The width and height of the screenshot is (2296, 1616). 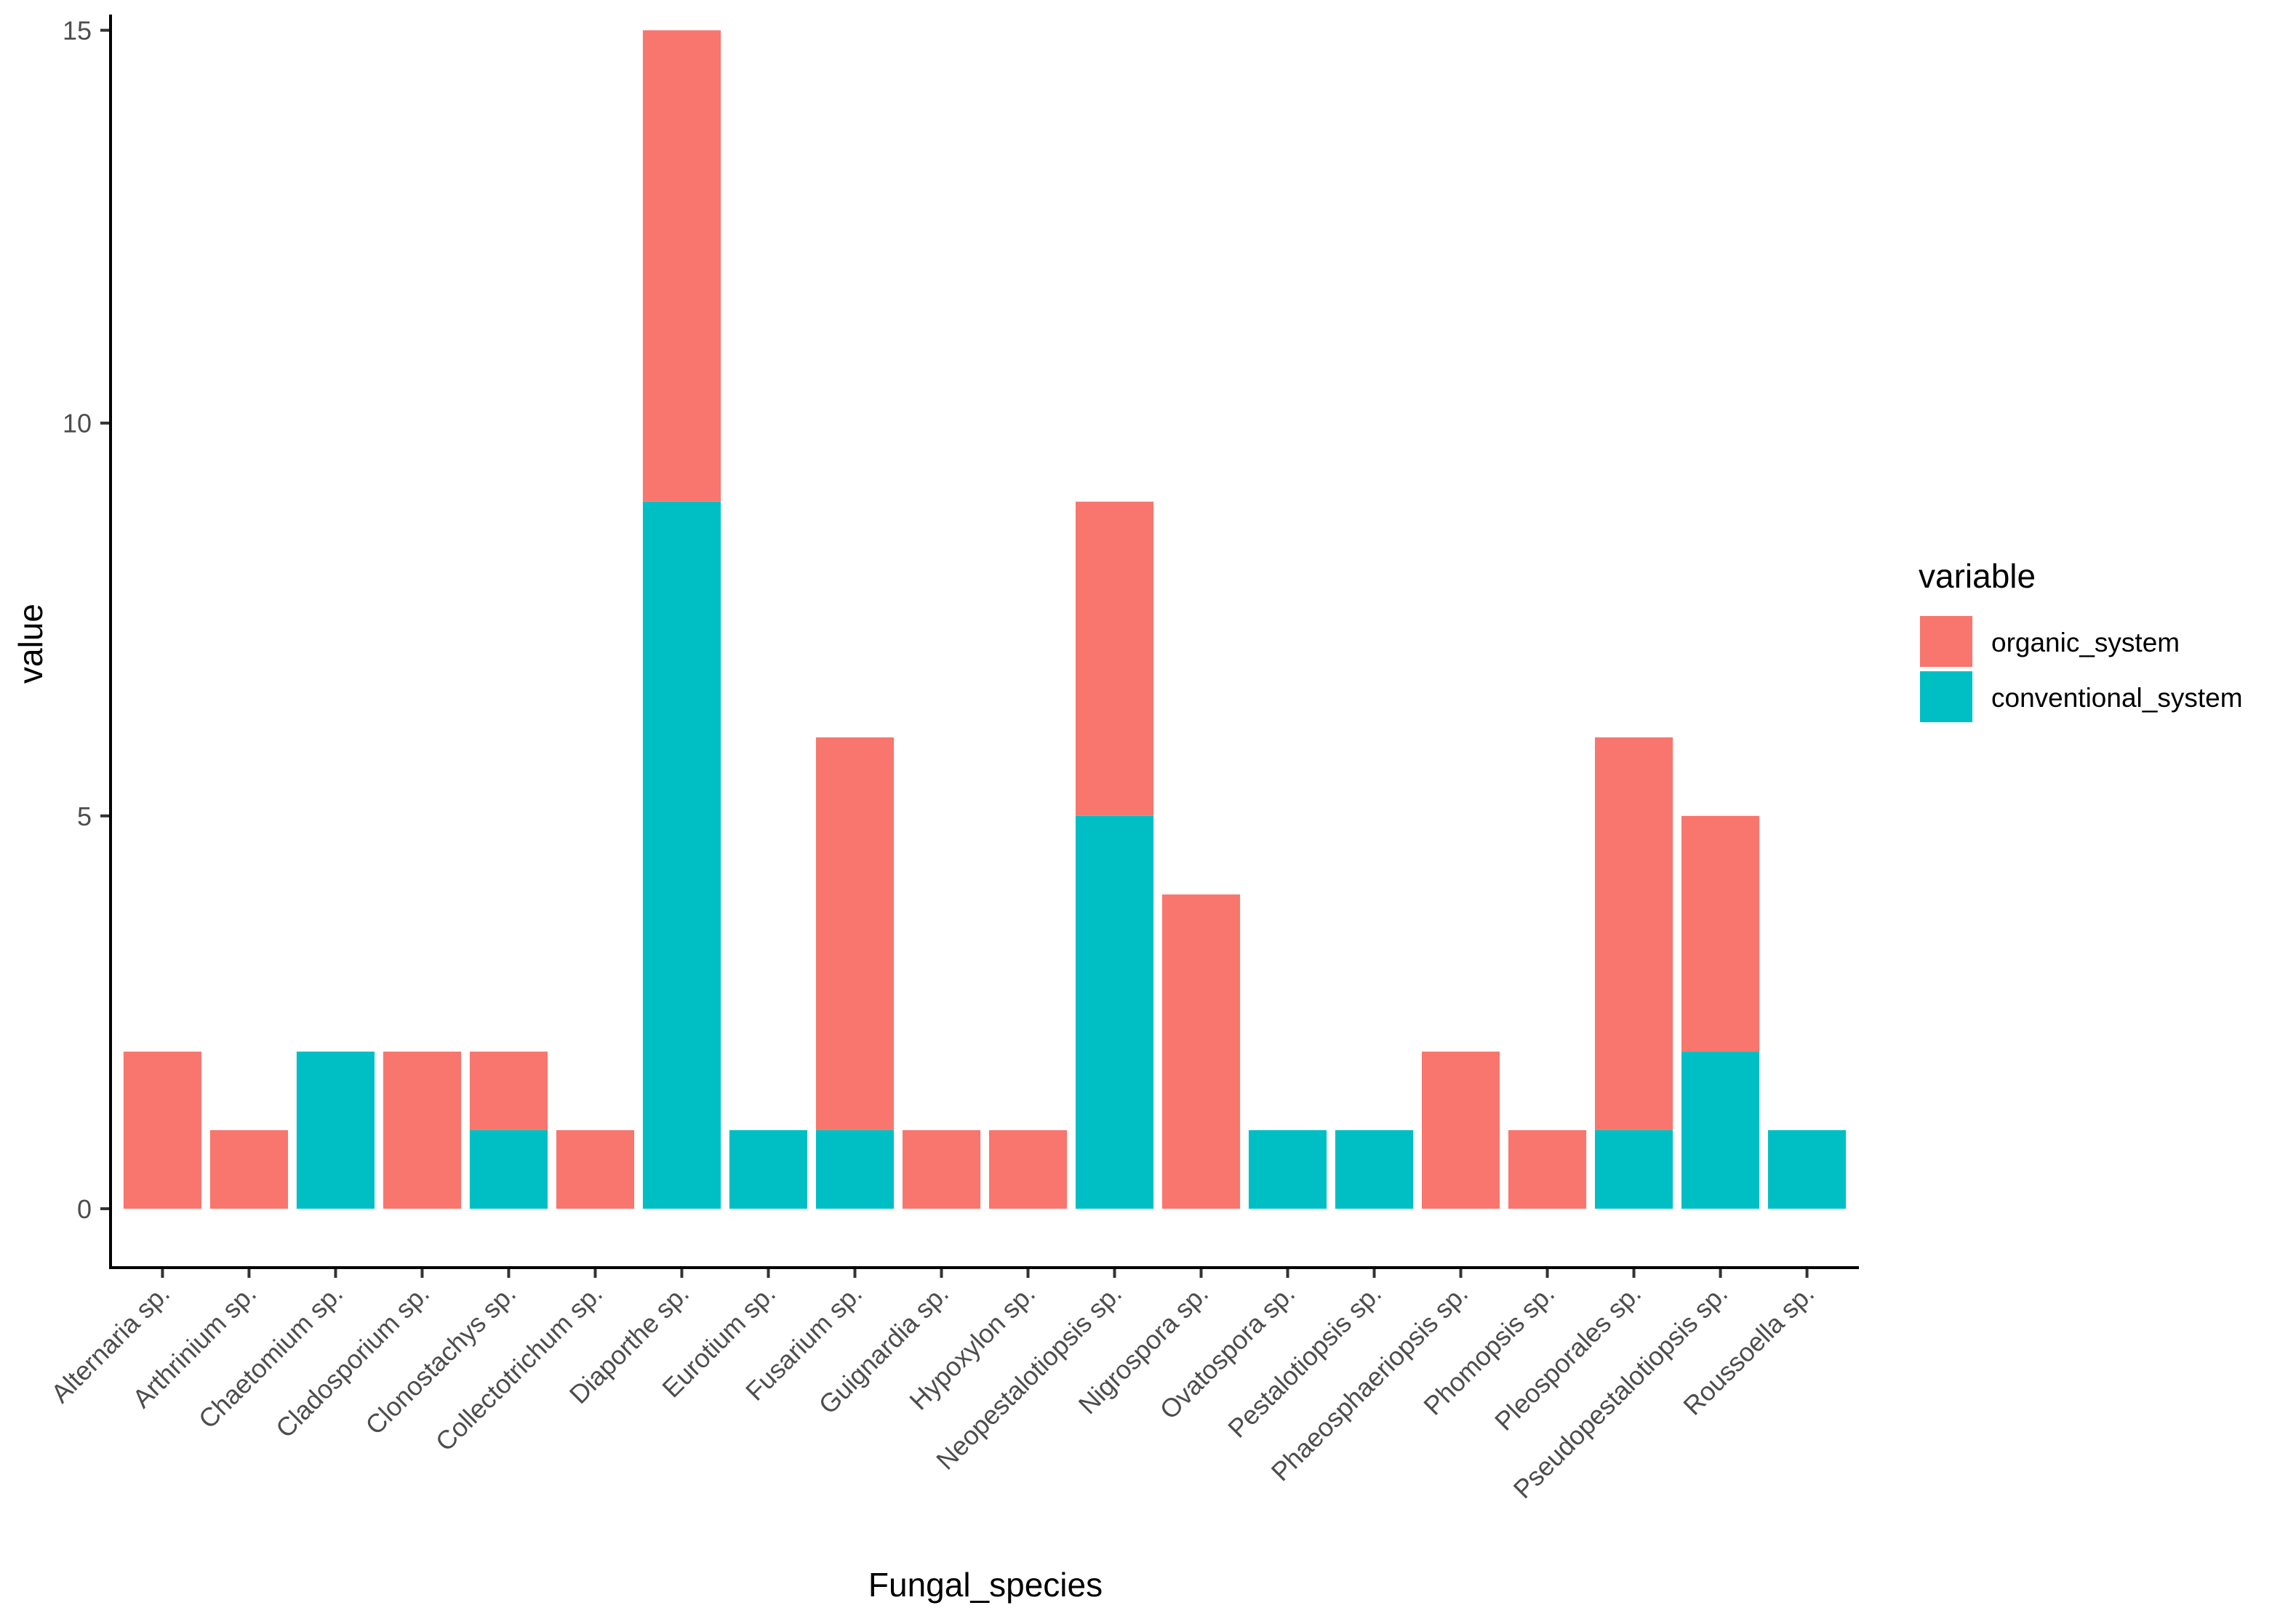 What do you see at coordinates (248, 1169) in the screenshot?
I see `bar-arthrinium-sp-organic` at bounding box center [248, 1169].